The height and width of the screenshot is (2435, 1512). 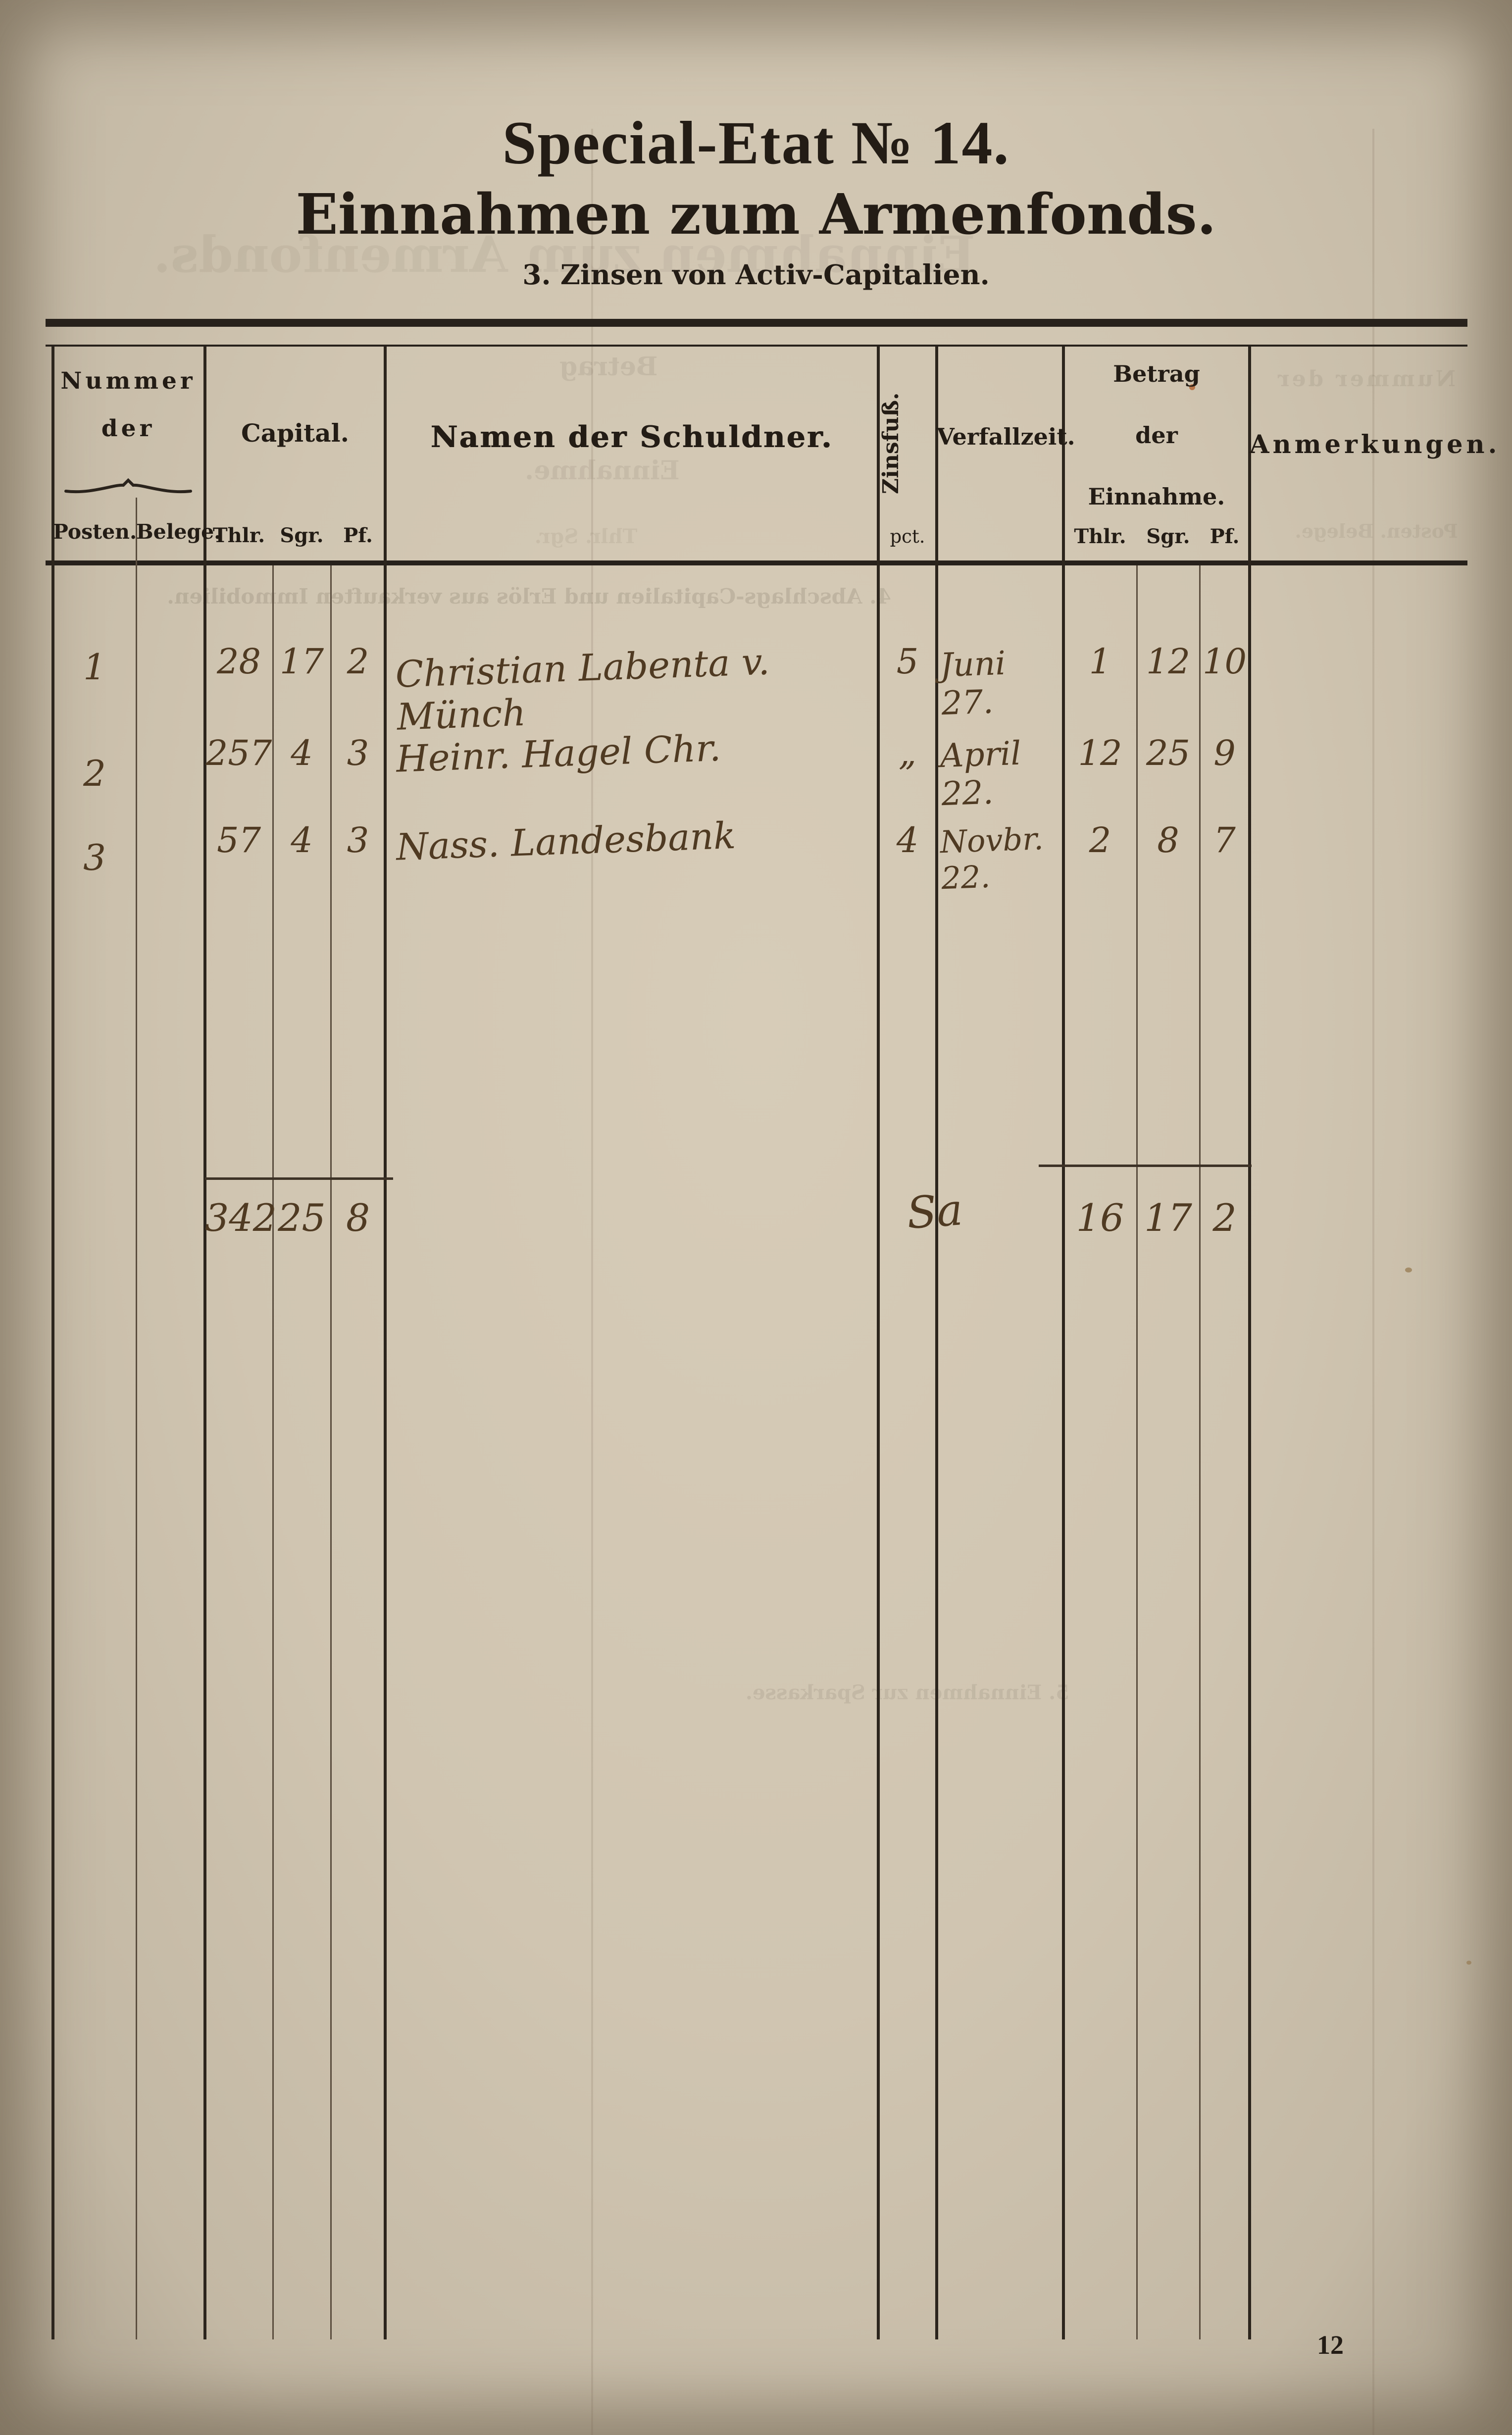 I want to click on cell-verfallzeit: April 22., so click(x=980, y=773).